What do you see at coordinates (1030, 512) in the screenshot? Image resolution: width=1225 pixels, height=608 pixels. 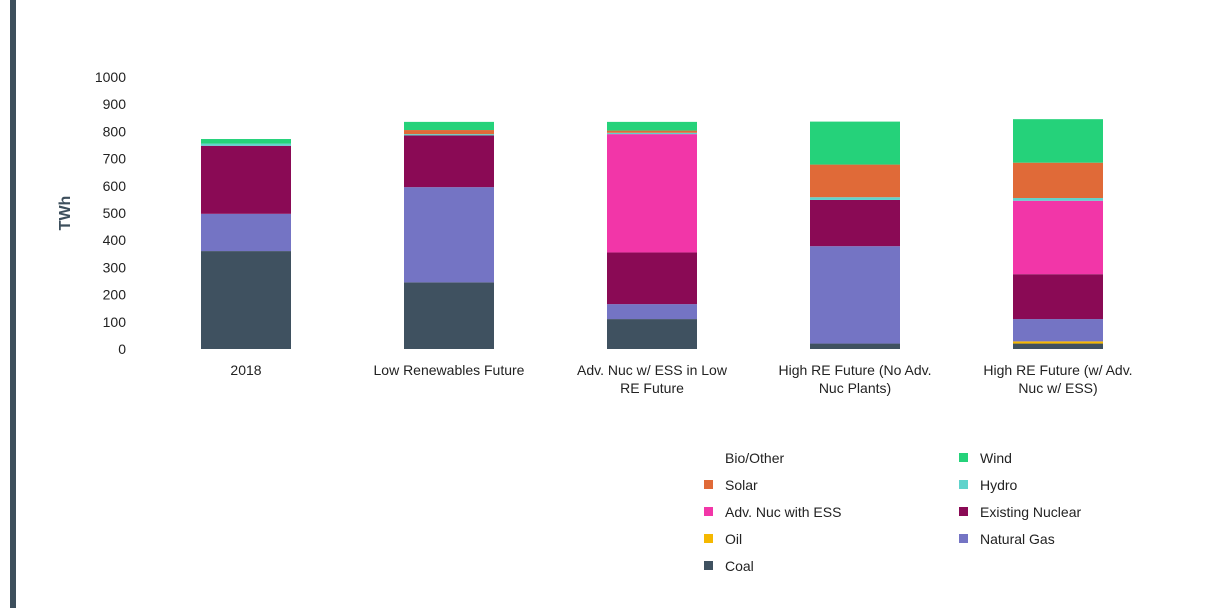 I see `legend-label: Existing Nuclear` at bounding box center [1030, 512].